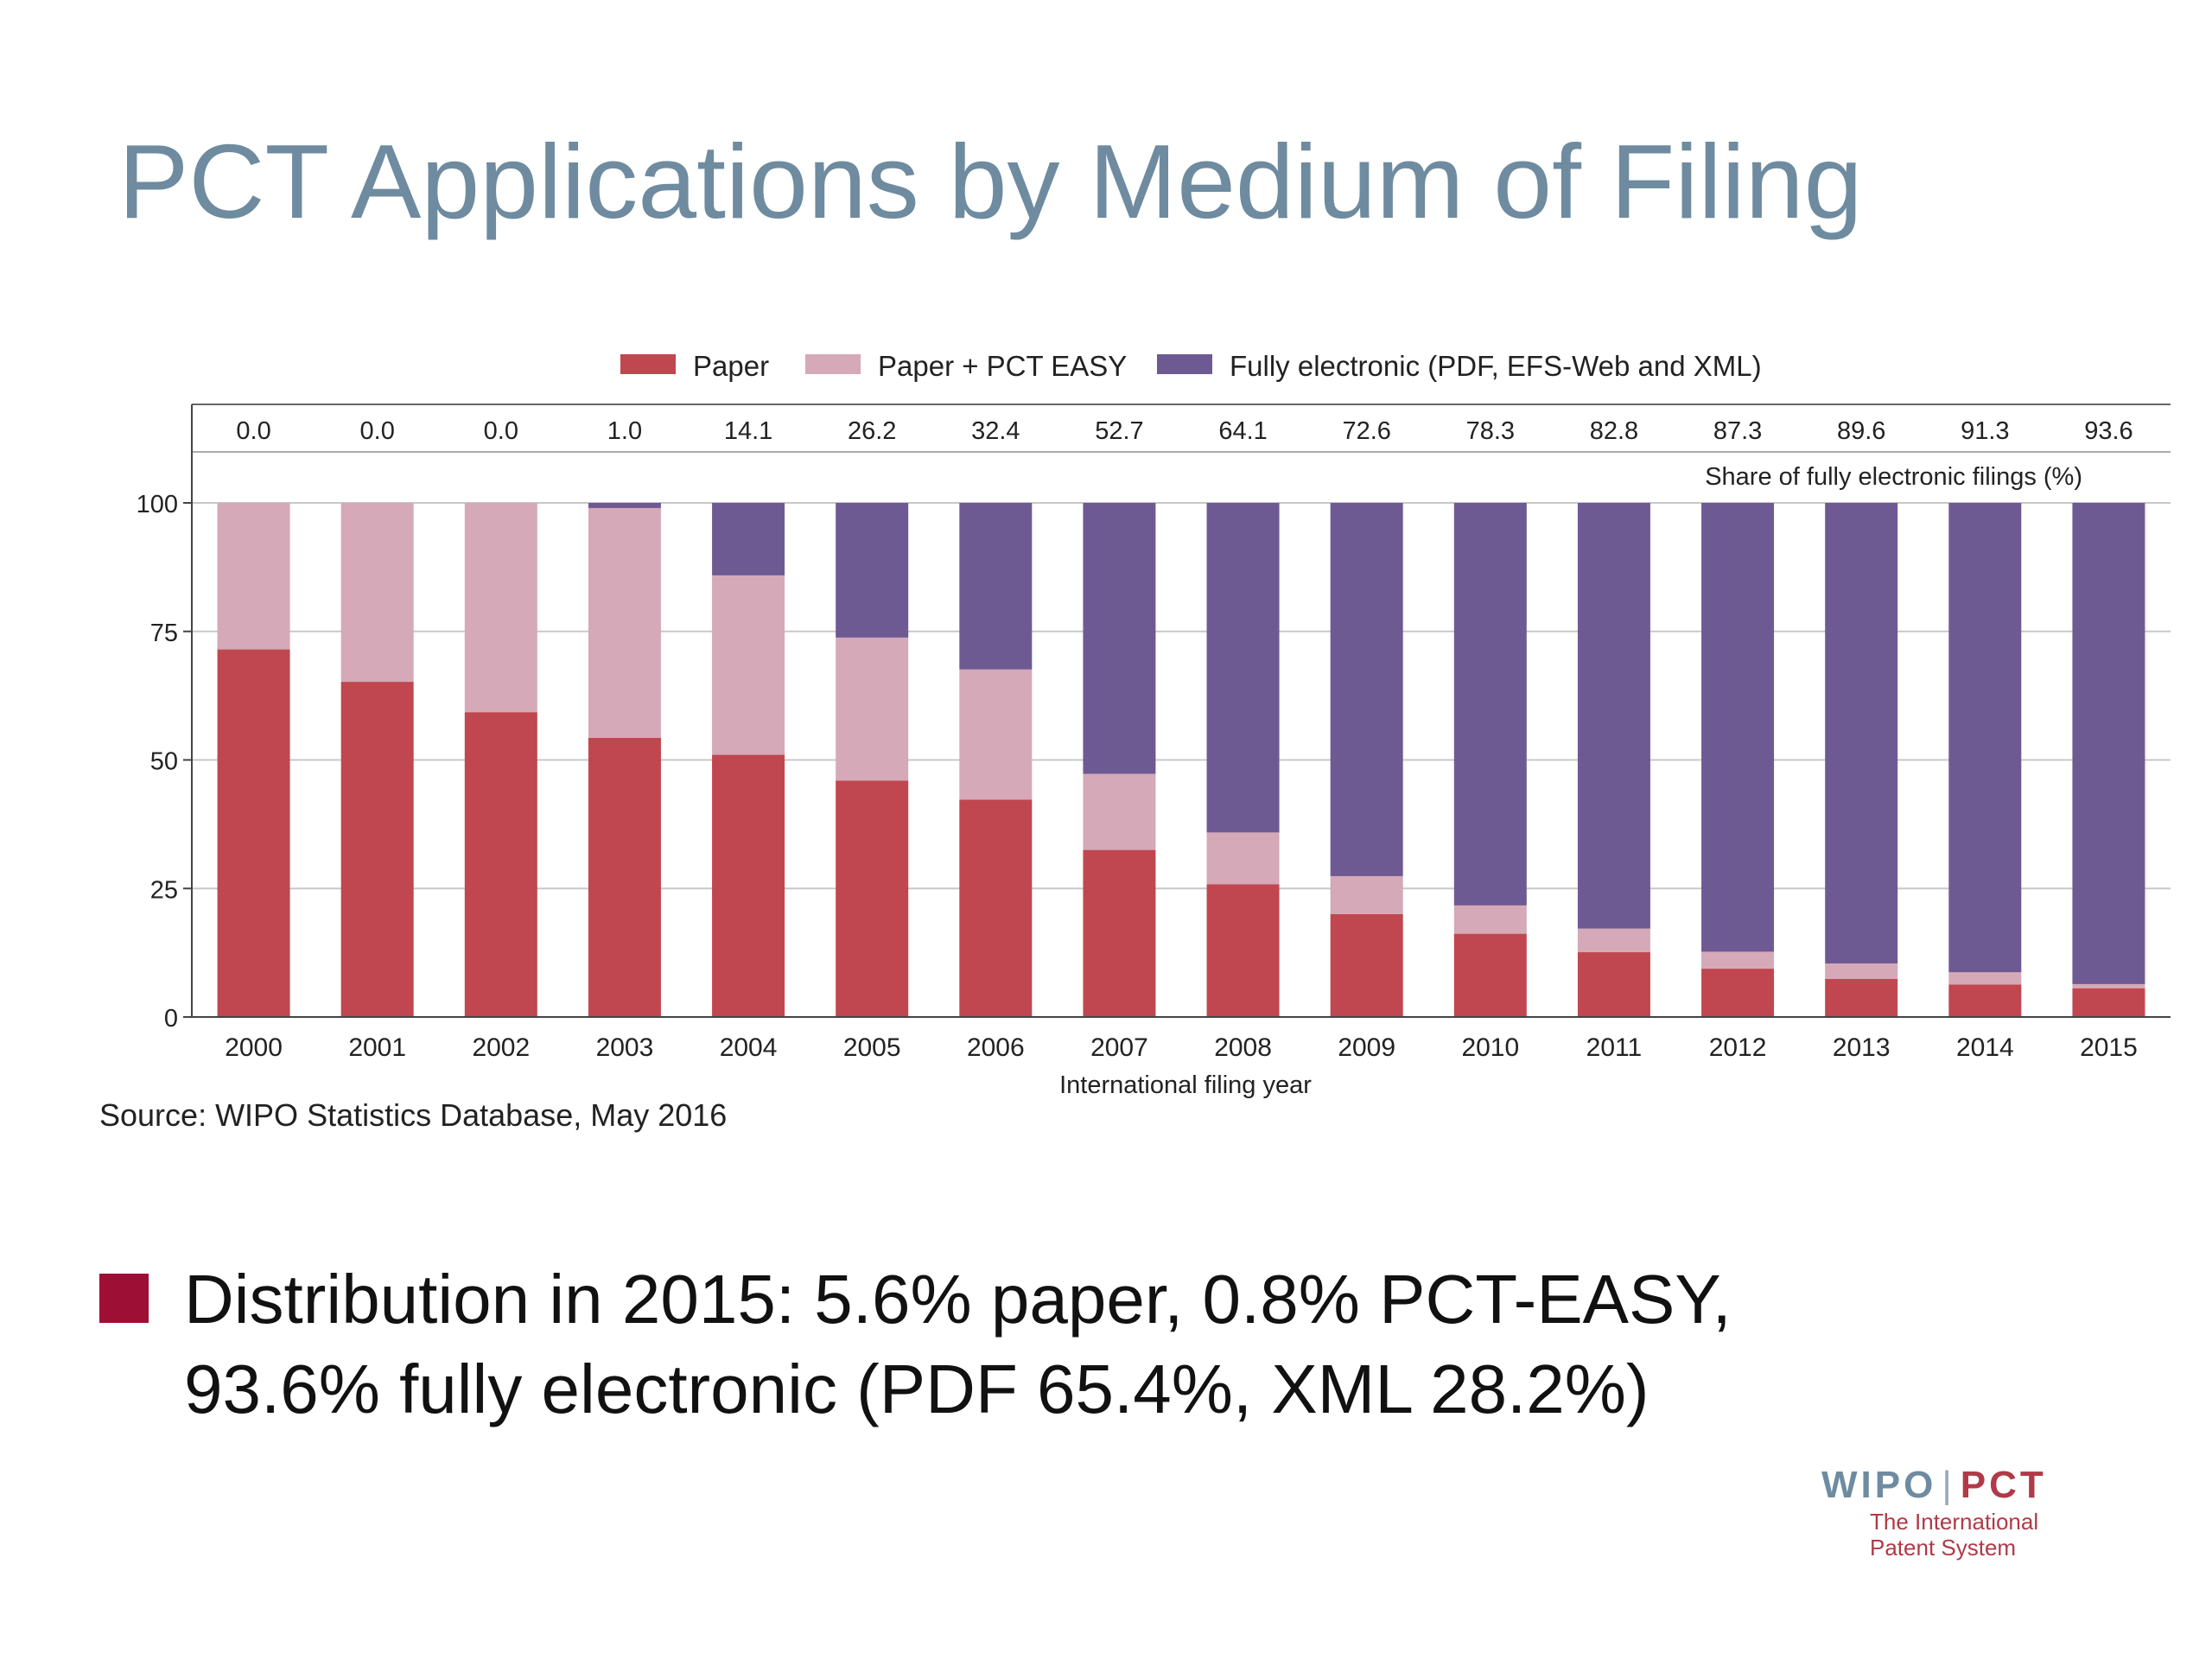 The height and width of the screenshot is (1659, 2212). I want to click on x-tick-label: 2014, so click(1985, 1047).